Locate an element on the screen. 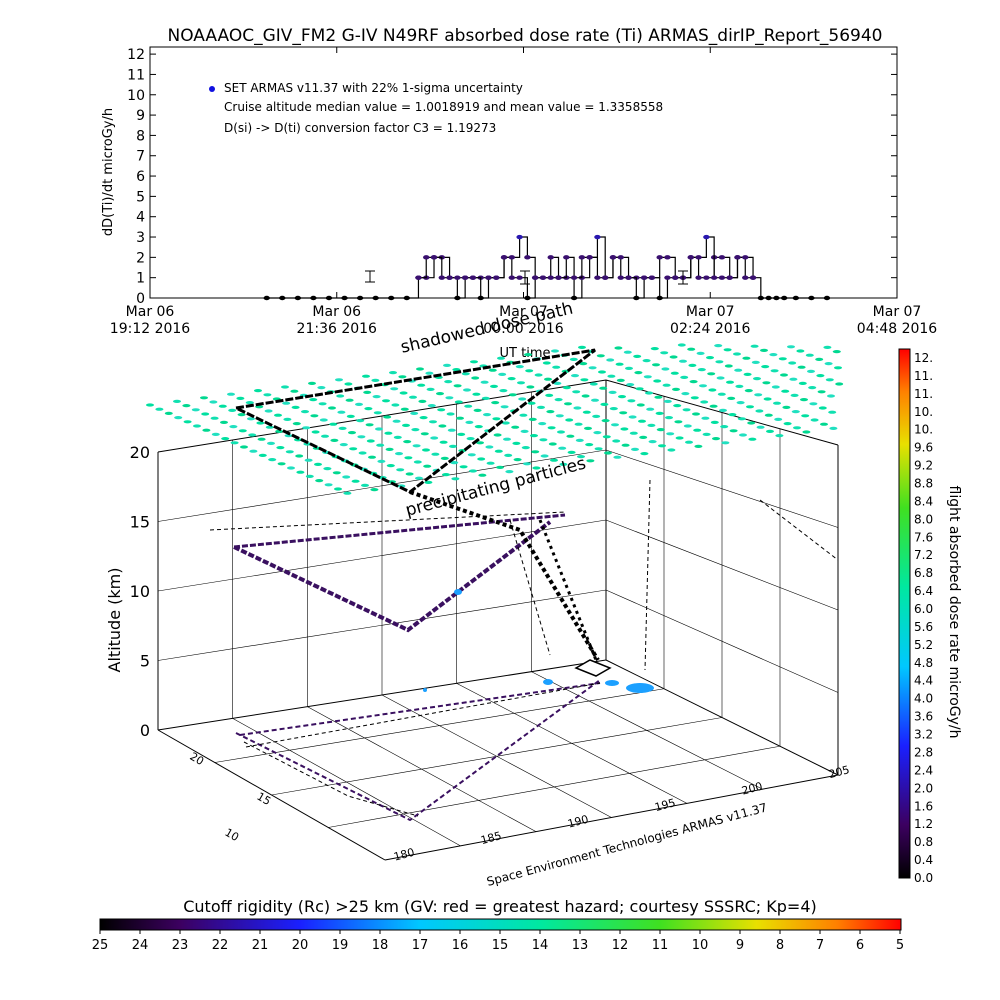 The width and height of the screenshot is (1000, 1000). cutoff-tick-label: 7 is located at coordinates (820, 945).